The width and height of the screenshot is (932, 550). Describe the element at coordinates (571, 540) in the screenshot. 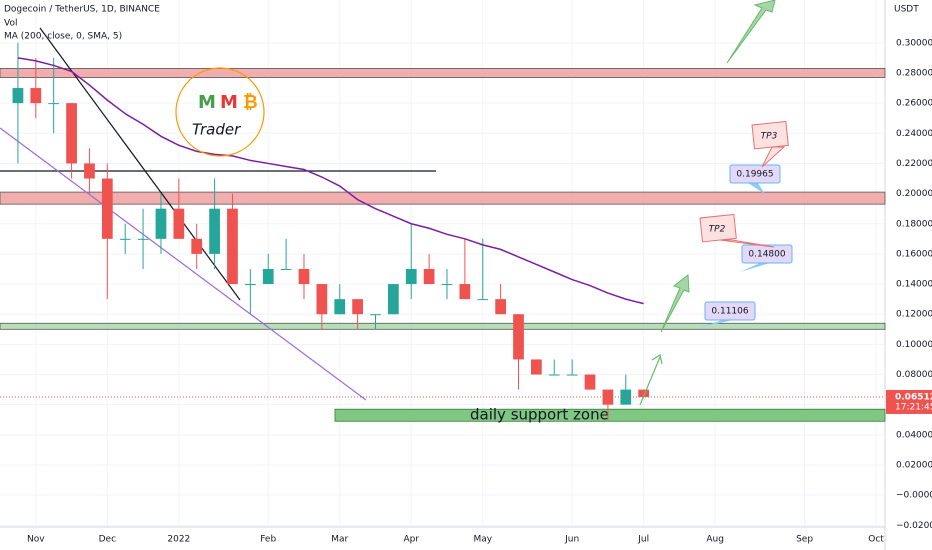

I see `x-tick-label: Jun` at that location.